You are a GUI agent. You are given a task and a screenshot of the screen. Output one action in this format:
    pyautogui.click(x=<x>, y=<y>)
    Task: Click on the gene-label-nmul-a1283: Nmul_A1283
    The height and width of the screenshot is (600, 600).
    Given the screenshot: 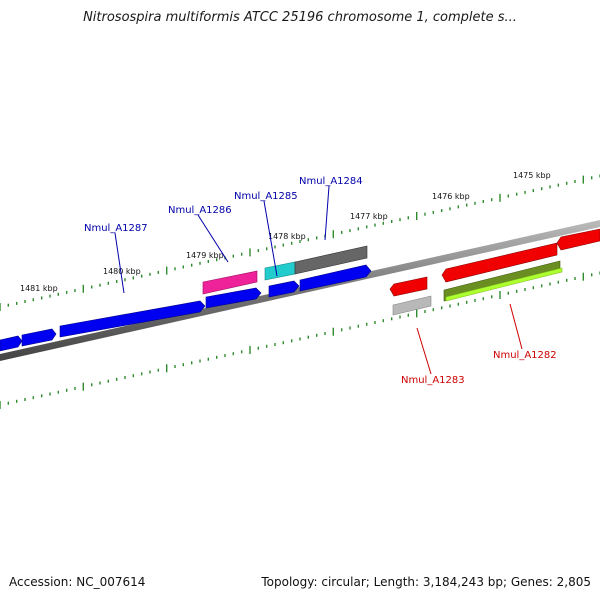 What is the action you would take?
    pyautogui.click(x=433, y=380)
    